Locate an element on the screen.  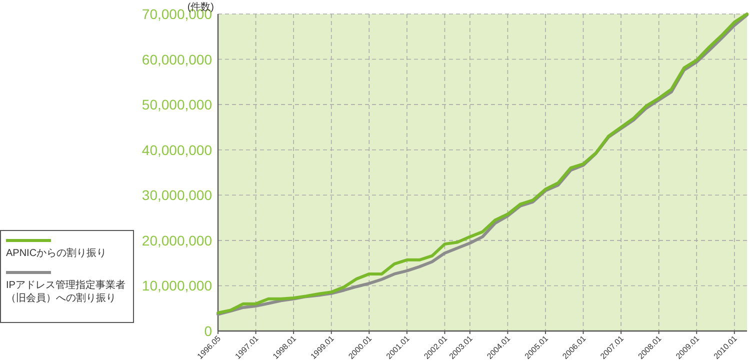
y-tick-label: 30,000,000 is located at coordinates (177, 195).